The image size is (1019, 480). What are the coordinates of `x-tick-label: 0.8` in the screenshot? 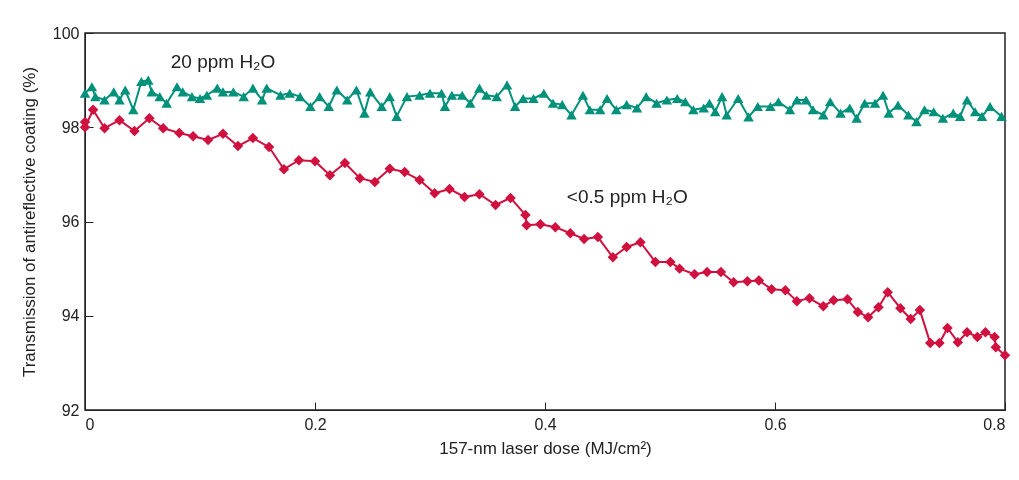 It's located at (994, 424).